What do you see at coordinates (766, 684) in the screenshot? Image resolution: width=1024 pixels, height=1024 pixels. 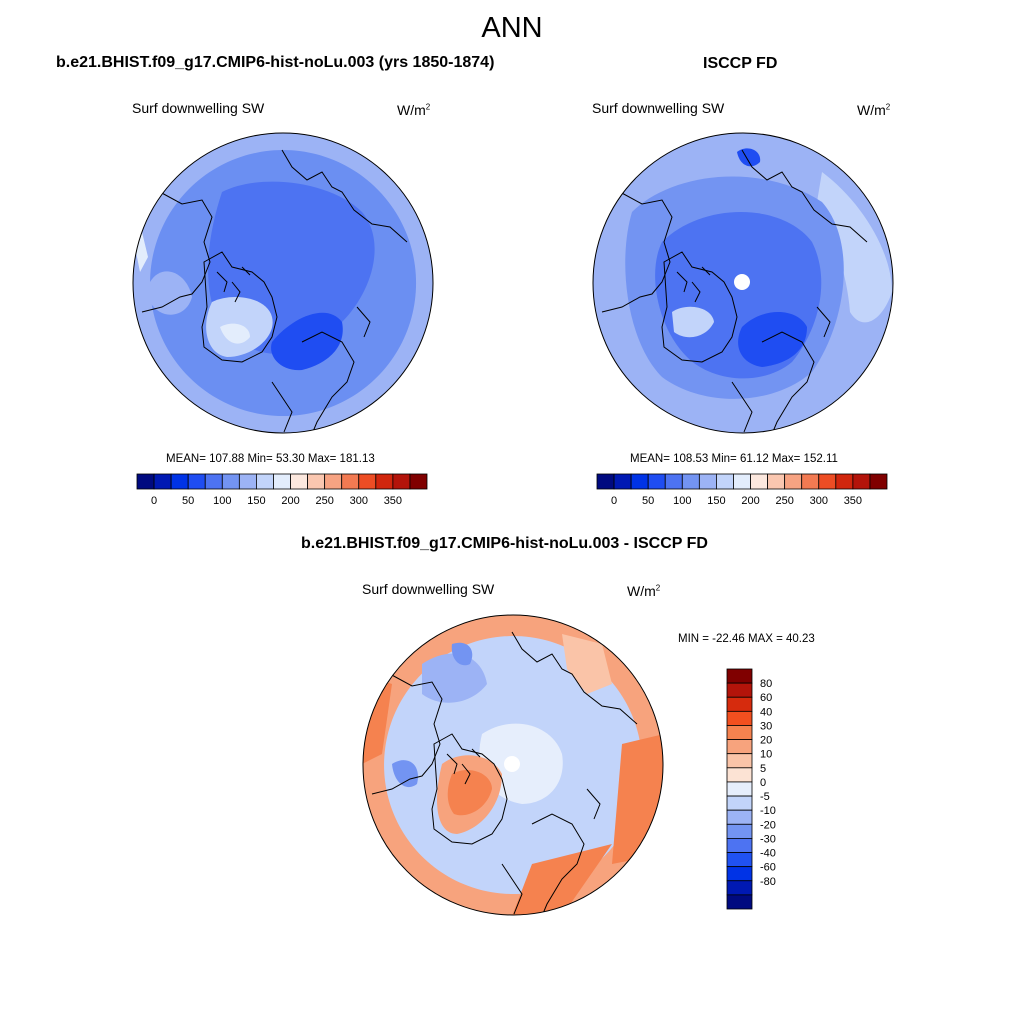 I see `colorbar-tick-label: 80` at bounding box center [766, 684].